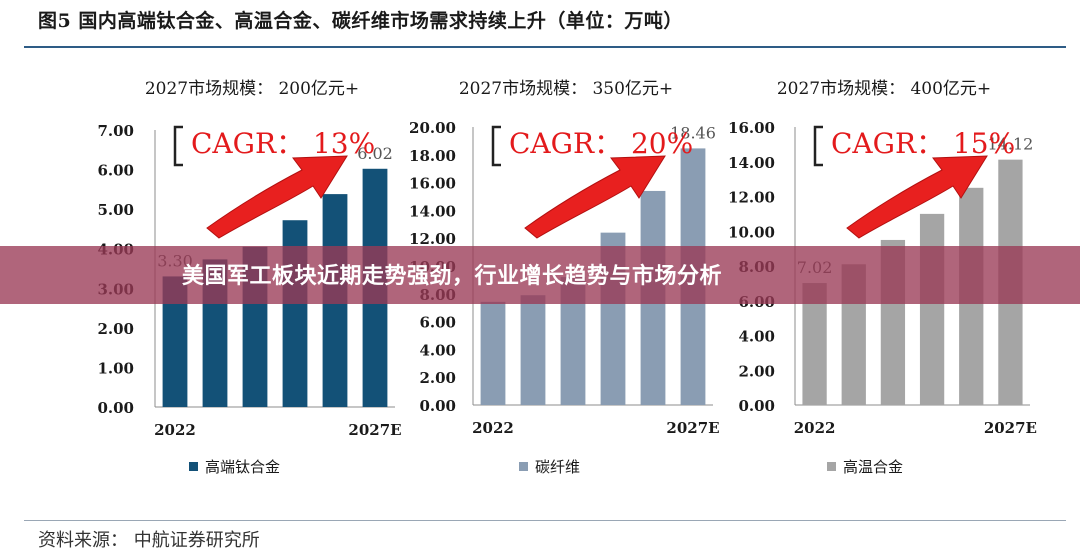 The width and height of the screenshot is (1080, 552). What do you see at coordinates (115, 408) in the screenshot?
I see `panel-1-y-tick-label: 0.00` at bounding box center [115, 408].